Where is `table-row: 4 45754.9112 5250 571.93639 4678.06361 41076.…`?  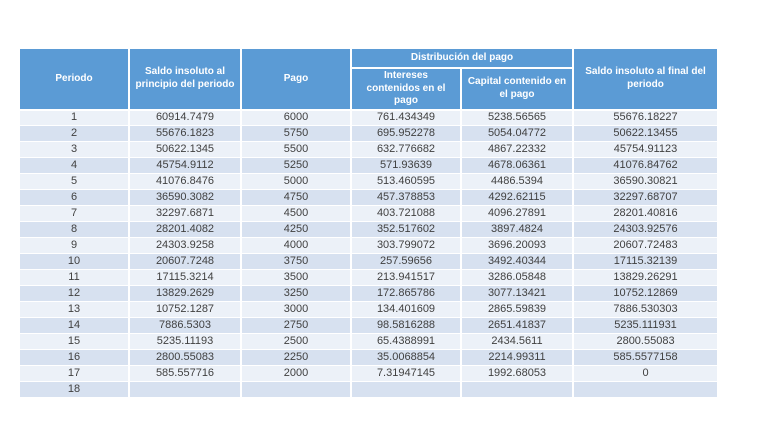 table-row: 4 45754.9112 5250 571.93639 4678.06361 41076.… is located at coordinates (369, 165).